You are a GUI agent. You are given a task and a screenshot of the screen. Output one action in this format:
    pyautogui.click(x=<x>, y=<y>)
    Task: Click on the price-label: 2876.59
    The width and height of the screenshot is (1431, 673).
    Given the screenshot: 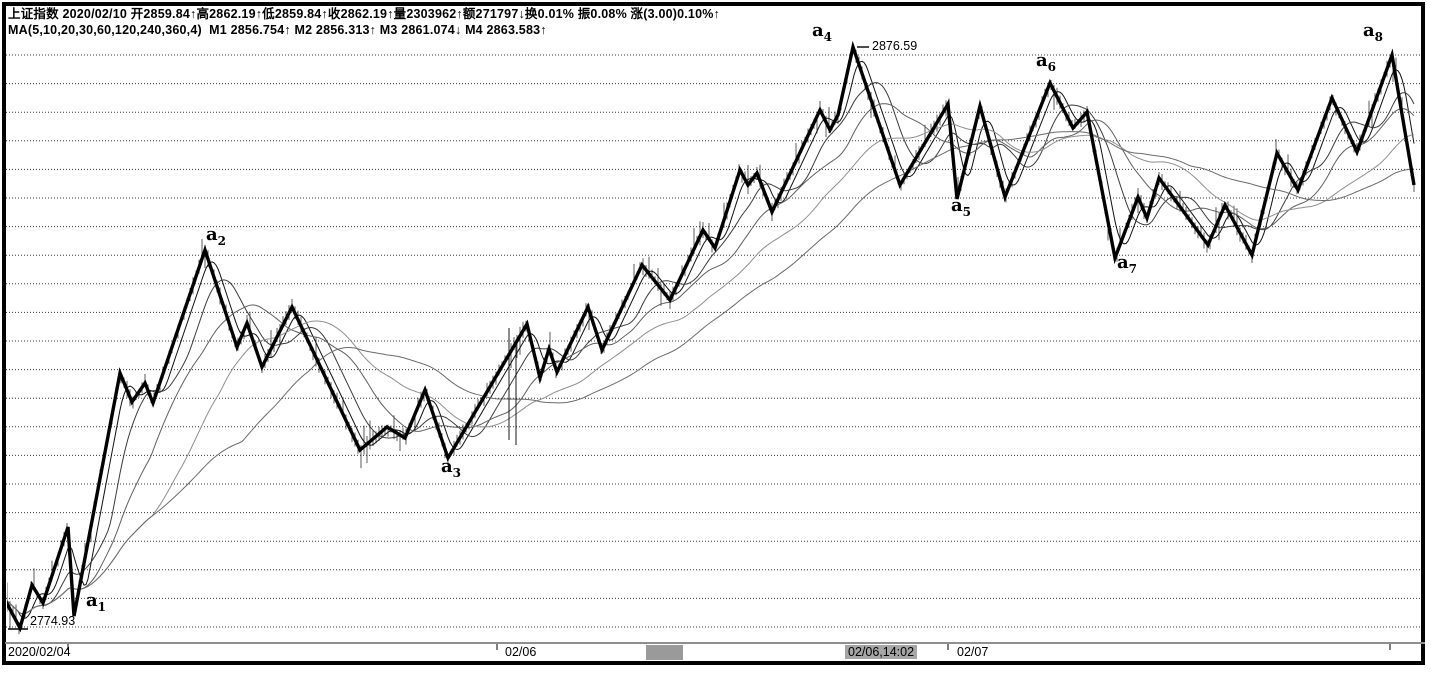 What is the action you would take?
    pyautogui.click(x=895, y=46)
    